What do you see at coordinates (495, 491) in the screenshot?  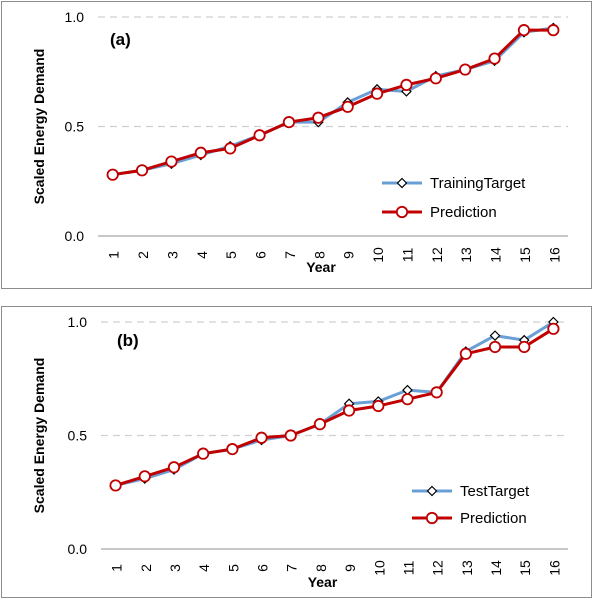 I see `legend-label: TestTarget` at bounding box center [495, 491].